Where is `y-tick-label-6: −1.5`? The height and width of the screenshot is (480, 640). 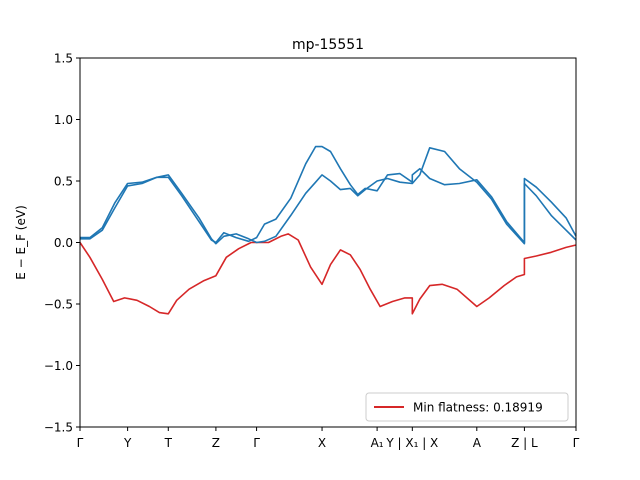 y-tick-label-6: −1.5 is located at coordinates (58, 428).